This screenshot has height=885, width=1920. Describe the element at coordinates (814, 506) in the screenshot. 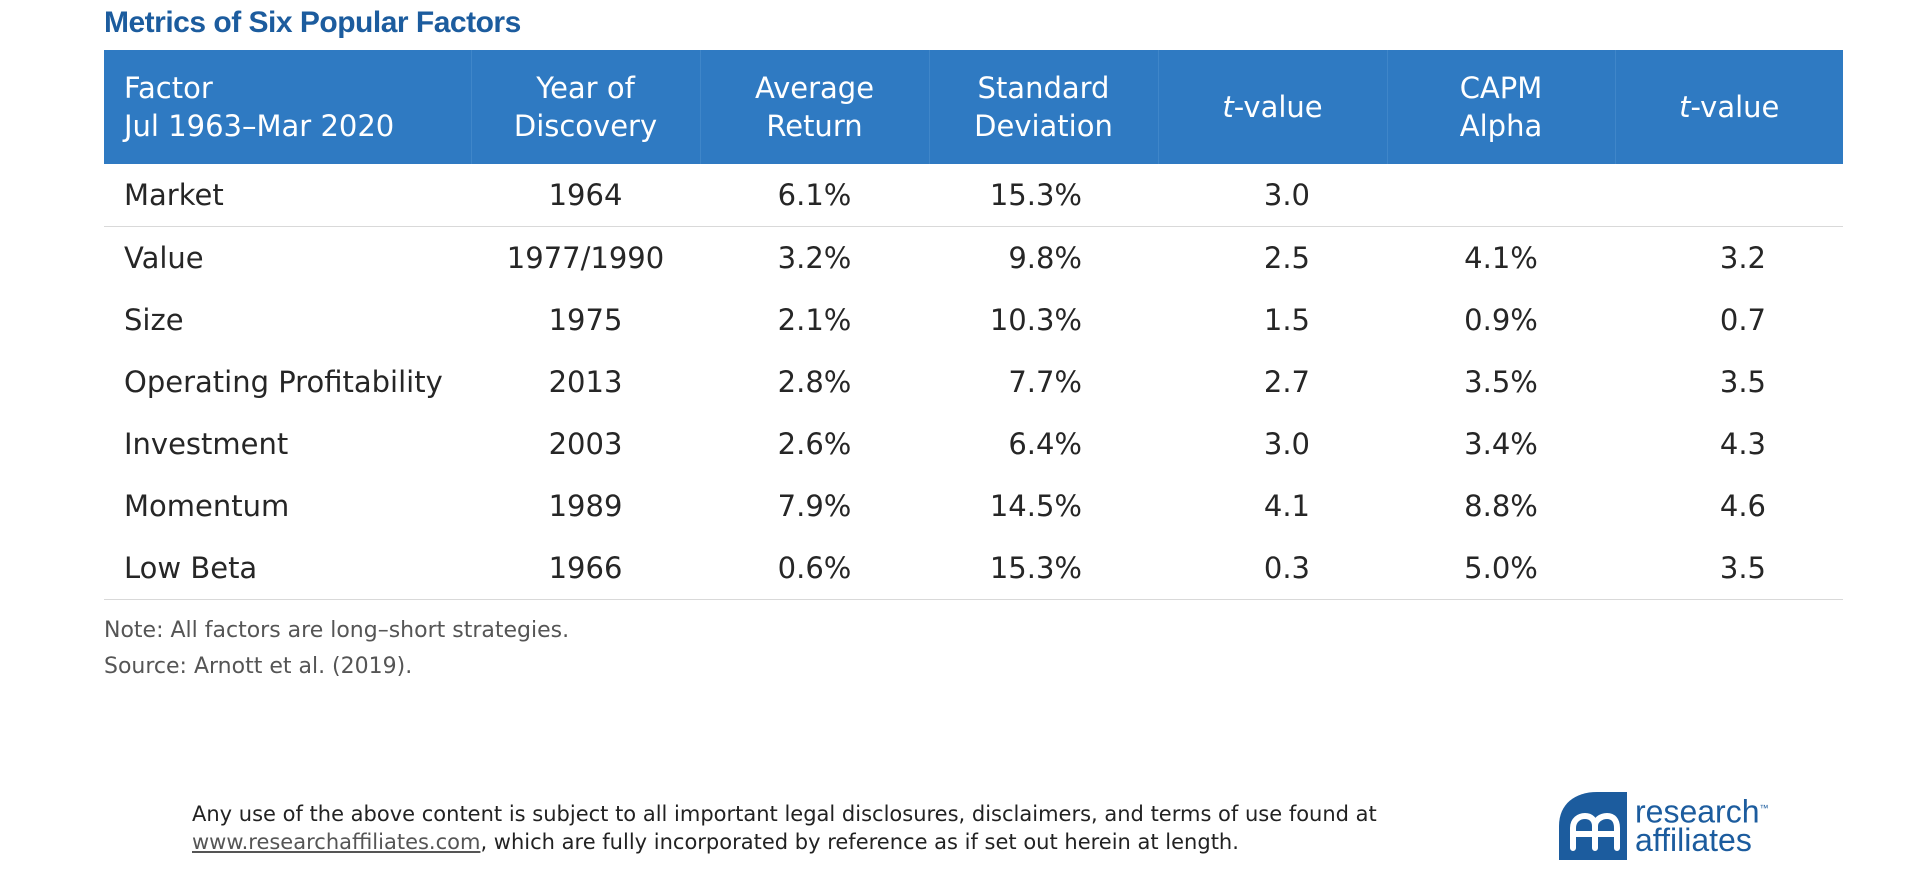

I see `cell-average-return: 7.9%` at that location.